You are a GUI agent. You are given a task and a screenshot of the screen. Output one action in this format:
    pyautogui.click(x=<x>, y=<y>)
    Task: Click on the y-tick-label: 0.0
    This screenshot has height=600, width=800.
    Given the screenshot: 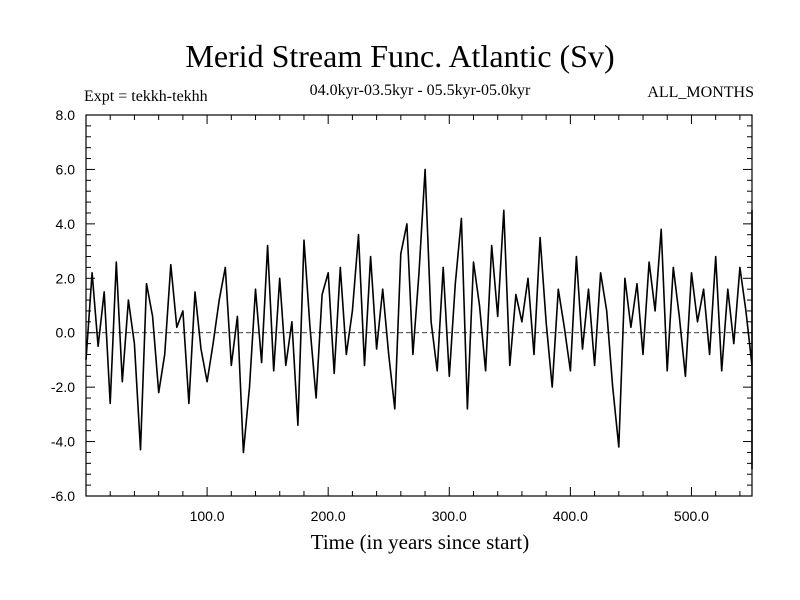 What is the action you would take?
    pyautogui.click(x=66, y=333)
    